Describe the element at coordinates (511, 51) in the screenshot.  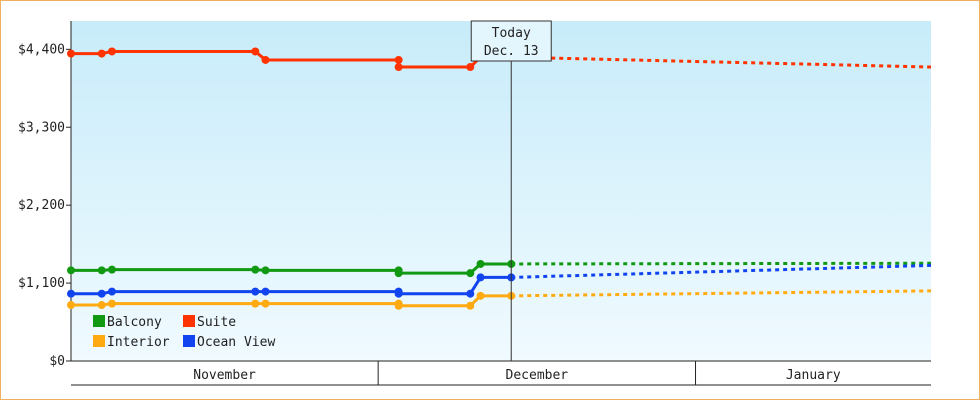
I see `today-date: Dec. 13` at that location.